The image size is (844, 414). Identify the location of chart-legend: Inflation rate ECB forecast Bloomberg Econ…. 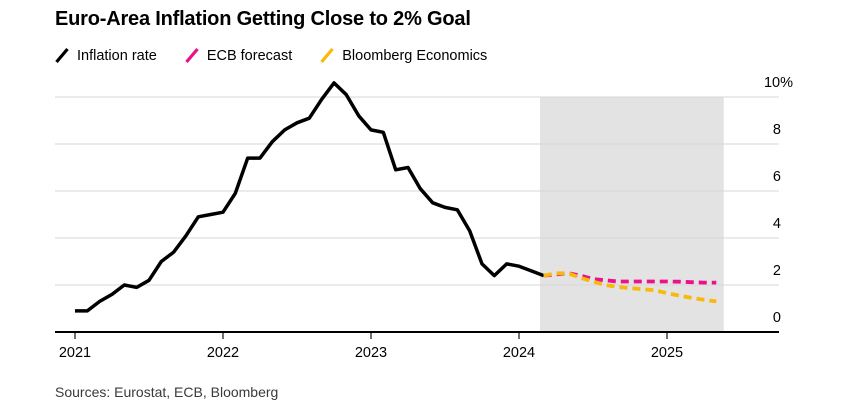
(270, 55).